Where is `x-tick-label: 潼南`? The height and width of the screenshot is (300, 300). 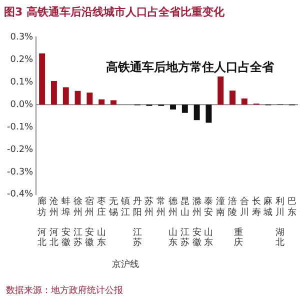
x-tick-label: 潼南 is located at coordinates (221, 207).